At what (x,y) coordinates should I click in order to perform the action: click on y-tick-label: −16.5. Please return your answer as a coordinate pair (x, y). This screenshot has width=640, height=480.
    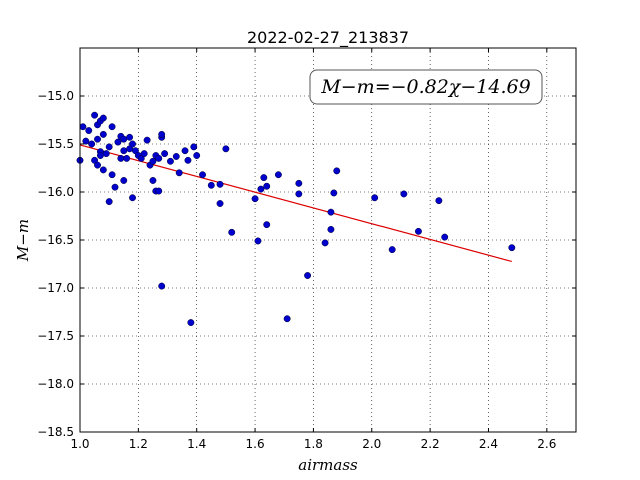
    Looking at the image, I should click on (55, 240).